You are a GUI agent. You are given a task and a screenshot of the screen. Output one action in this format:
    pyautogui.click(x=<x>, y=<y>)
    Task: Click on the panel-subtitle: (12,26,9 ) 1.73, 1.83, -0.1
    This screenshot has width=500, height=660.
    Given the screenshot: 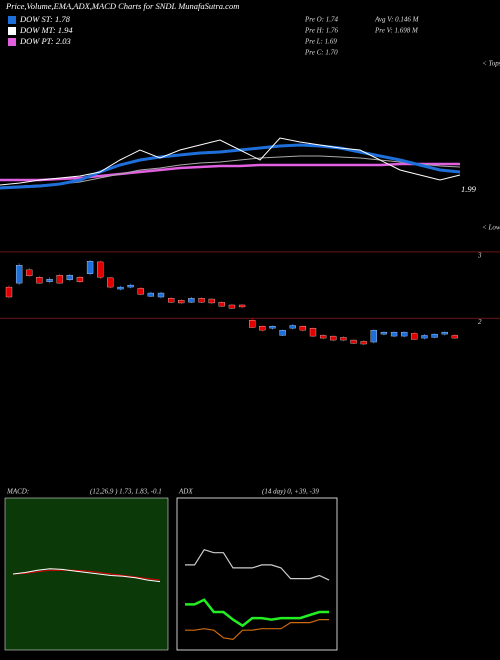 What is the action you would take?
    pyautogui.click(x=126, y=492)
    